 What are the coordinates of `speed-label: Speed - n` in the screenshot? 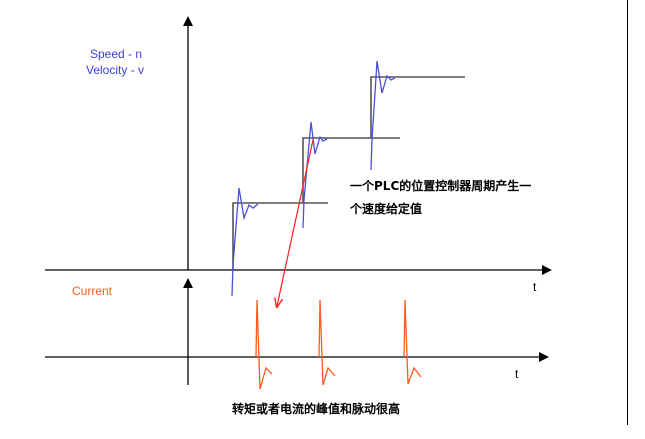 It's located at (116, 54).